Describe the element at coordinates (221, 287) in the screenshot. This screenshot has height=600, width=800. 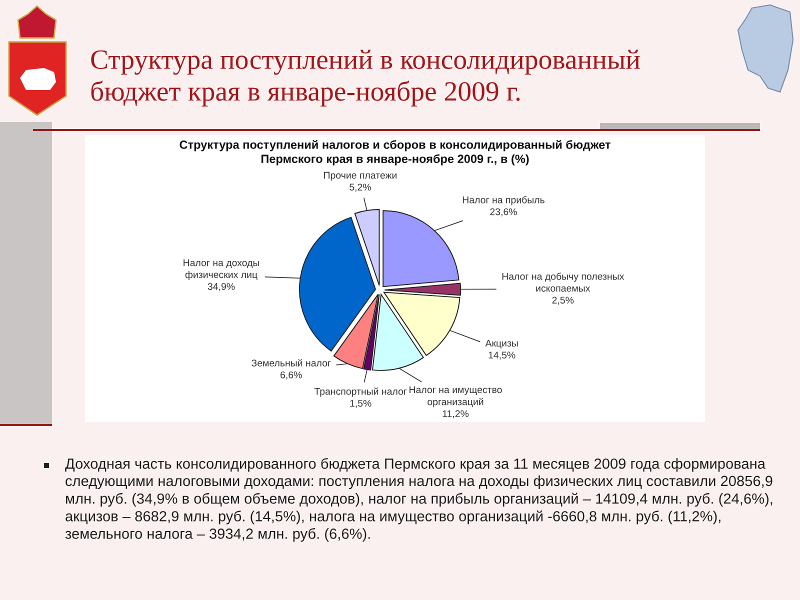
I see `data-label: 34,9%` at that location.